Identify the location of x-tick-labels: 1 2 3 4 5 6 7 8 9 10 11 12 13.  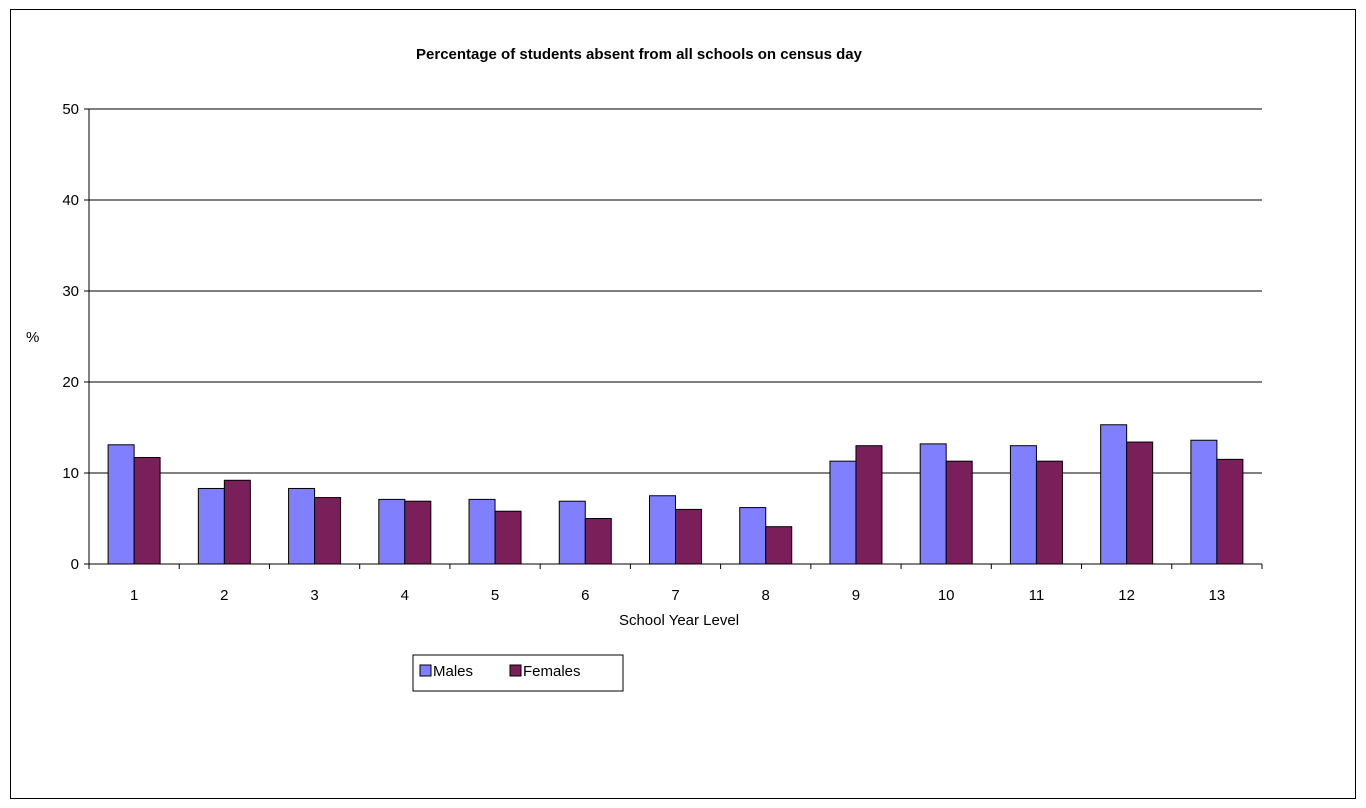
(675, 584).